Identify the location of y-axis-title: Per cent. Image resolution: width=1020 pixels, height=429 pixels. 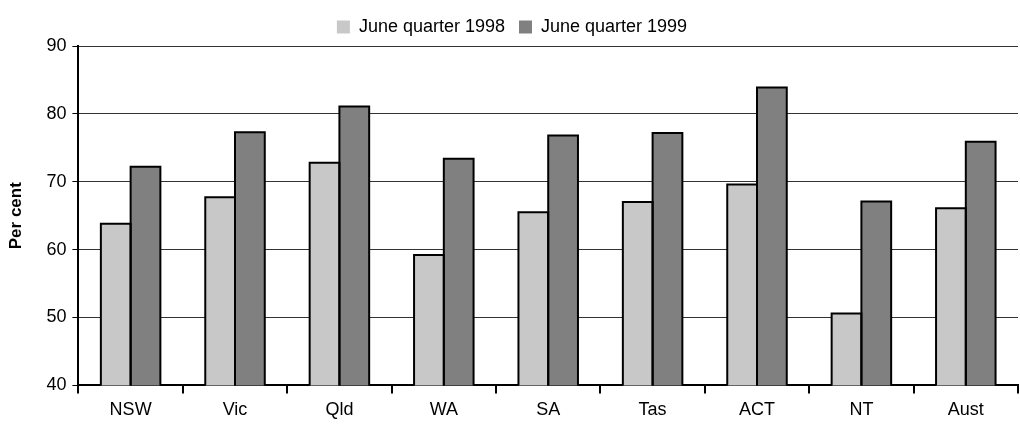
(15, 215).